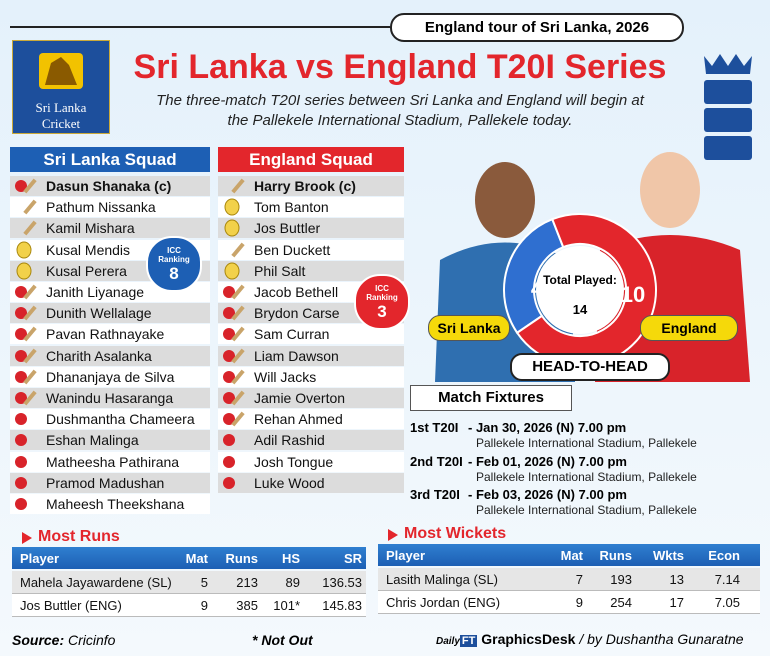 Image resolution: width=770 pixels, height=656 pixels. I want to click on player-row: Liam Dawson, so click(311, 355).